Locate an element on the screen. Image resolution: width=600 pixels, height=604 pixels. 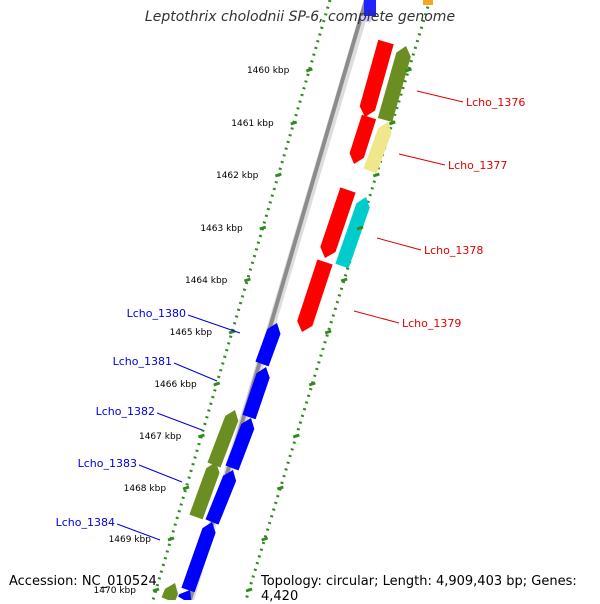
tick-label: 1469 kbp is located at coordinates (130, 540).